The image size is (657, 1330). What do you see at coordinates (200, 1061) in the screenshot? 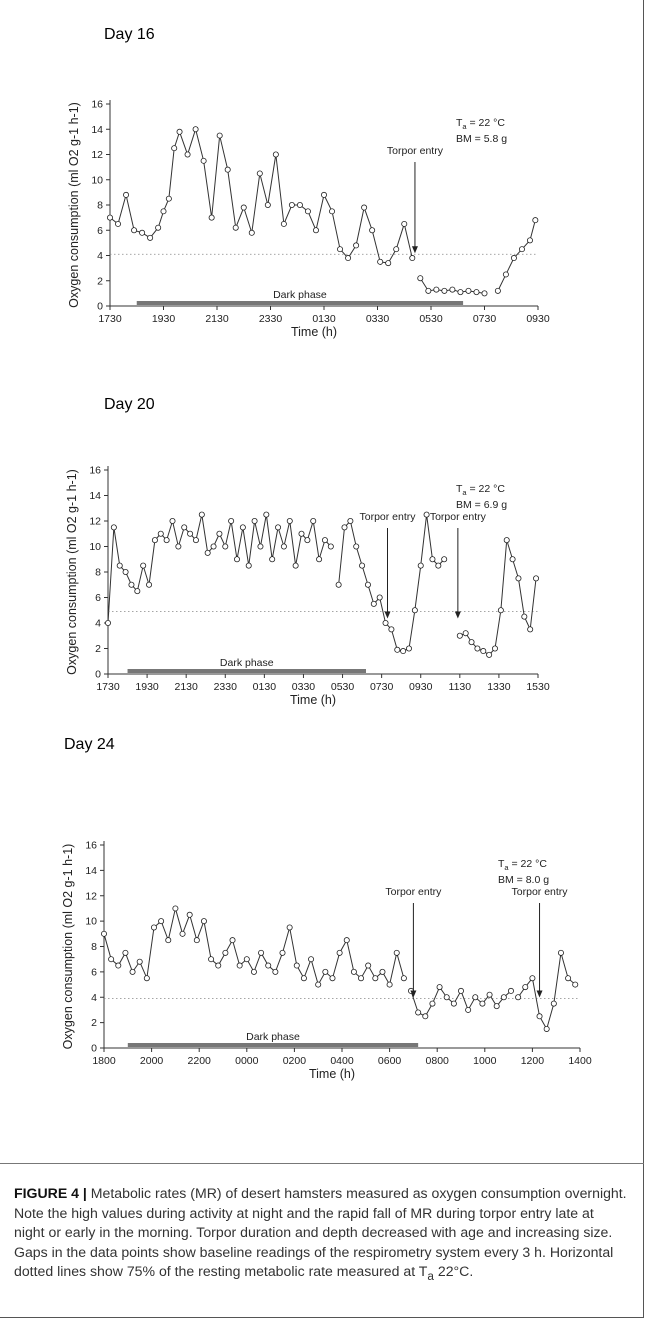
I see `x-tick-label: 2200` at bounding box center [200, 1061].